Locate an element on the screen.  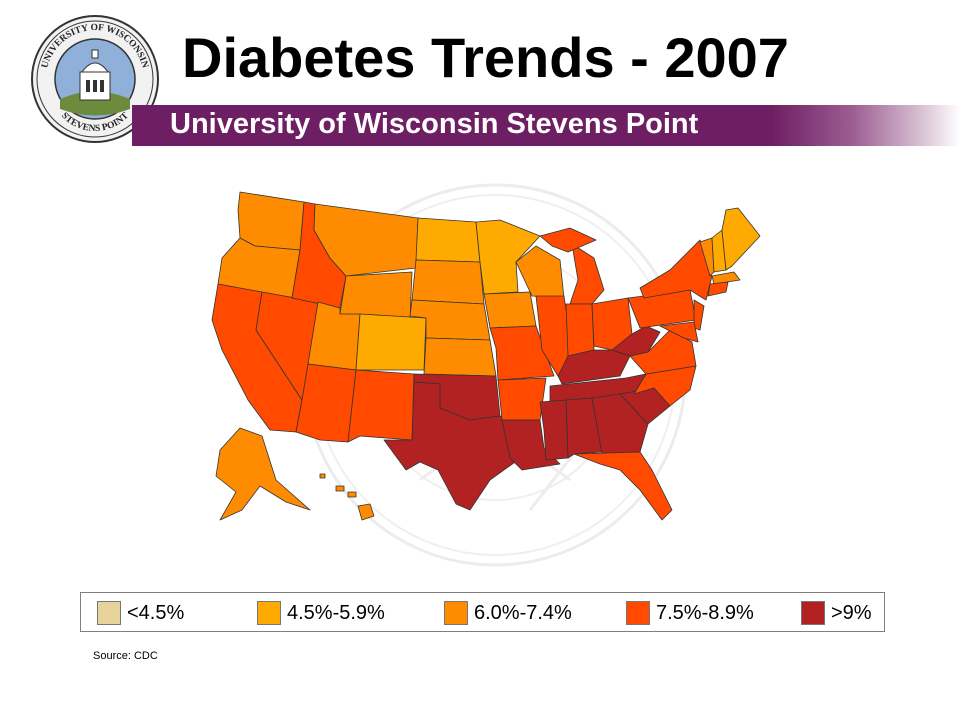
state-missouri is located at coordinates (522, 353).